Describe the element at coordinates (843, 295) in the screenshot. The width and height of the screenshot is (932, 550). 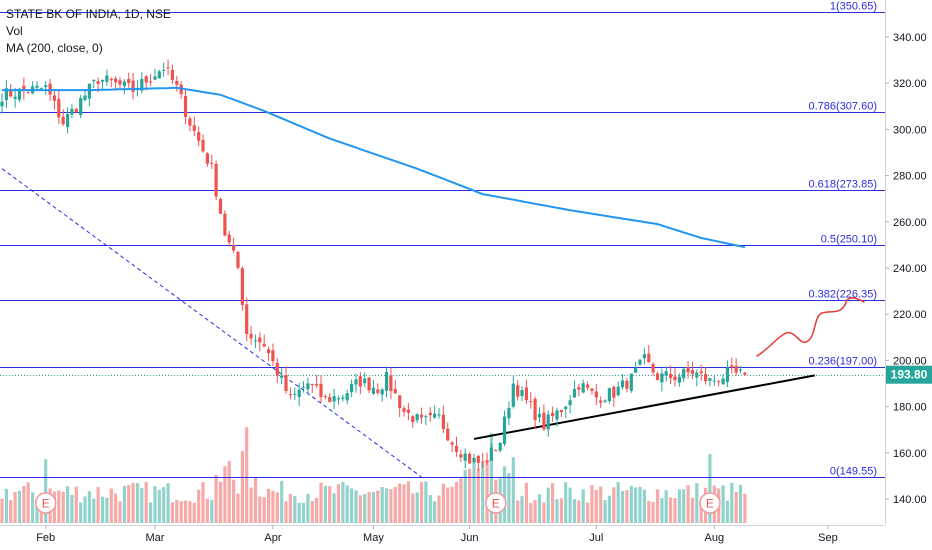
I see `fib-level-label: 0.382(226.35)` at that location.